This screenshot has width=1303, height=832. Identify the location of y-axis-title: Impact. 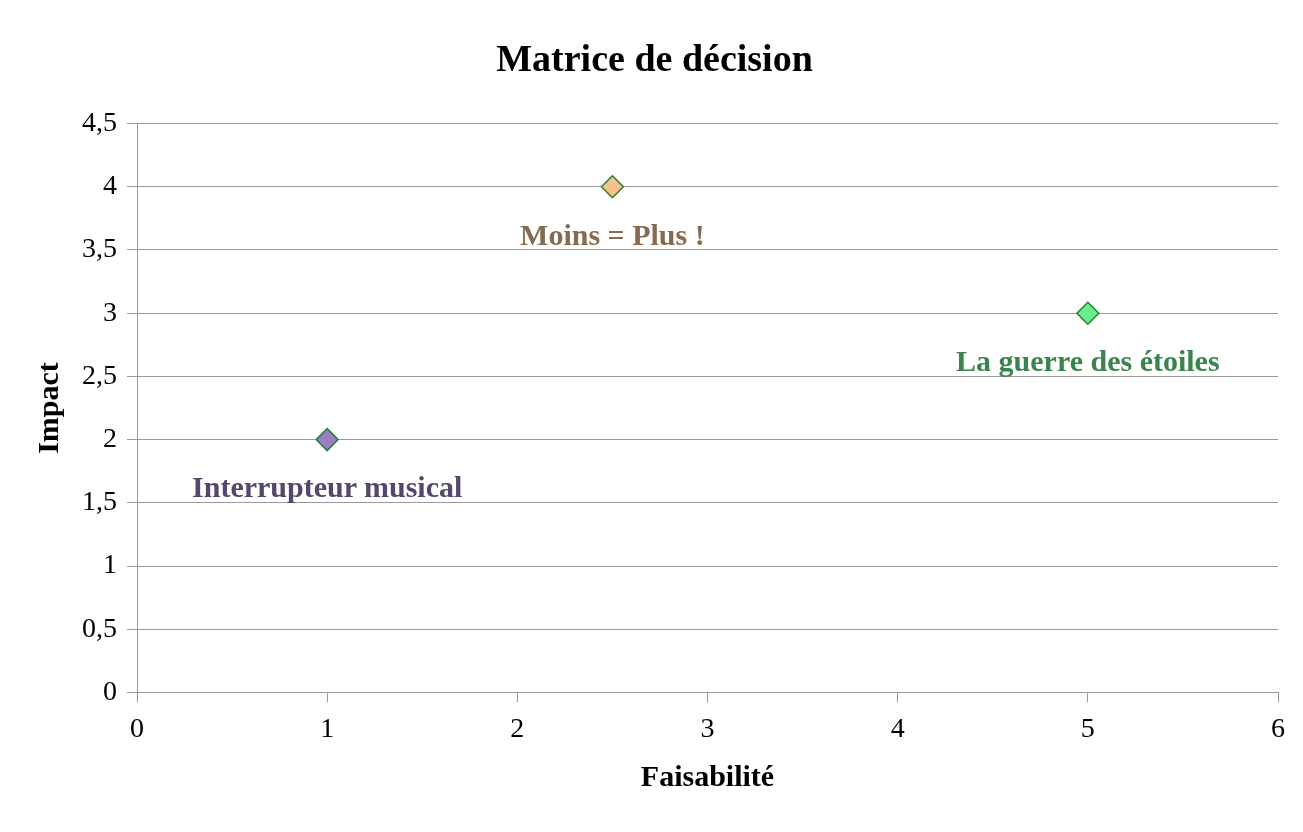
(47, 408).